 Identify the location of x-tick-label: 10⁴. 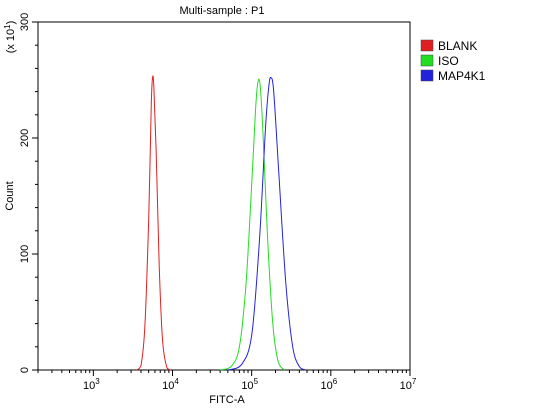
(170, 384).